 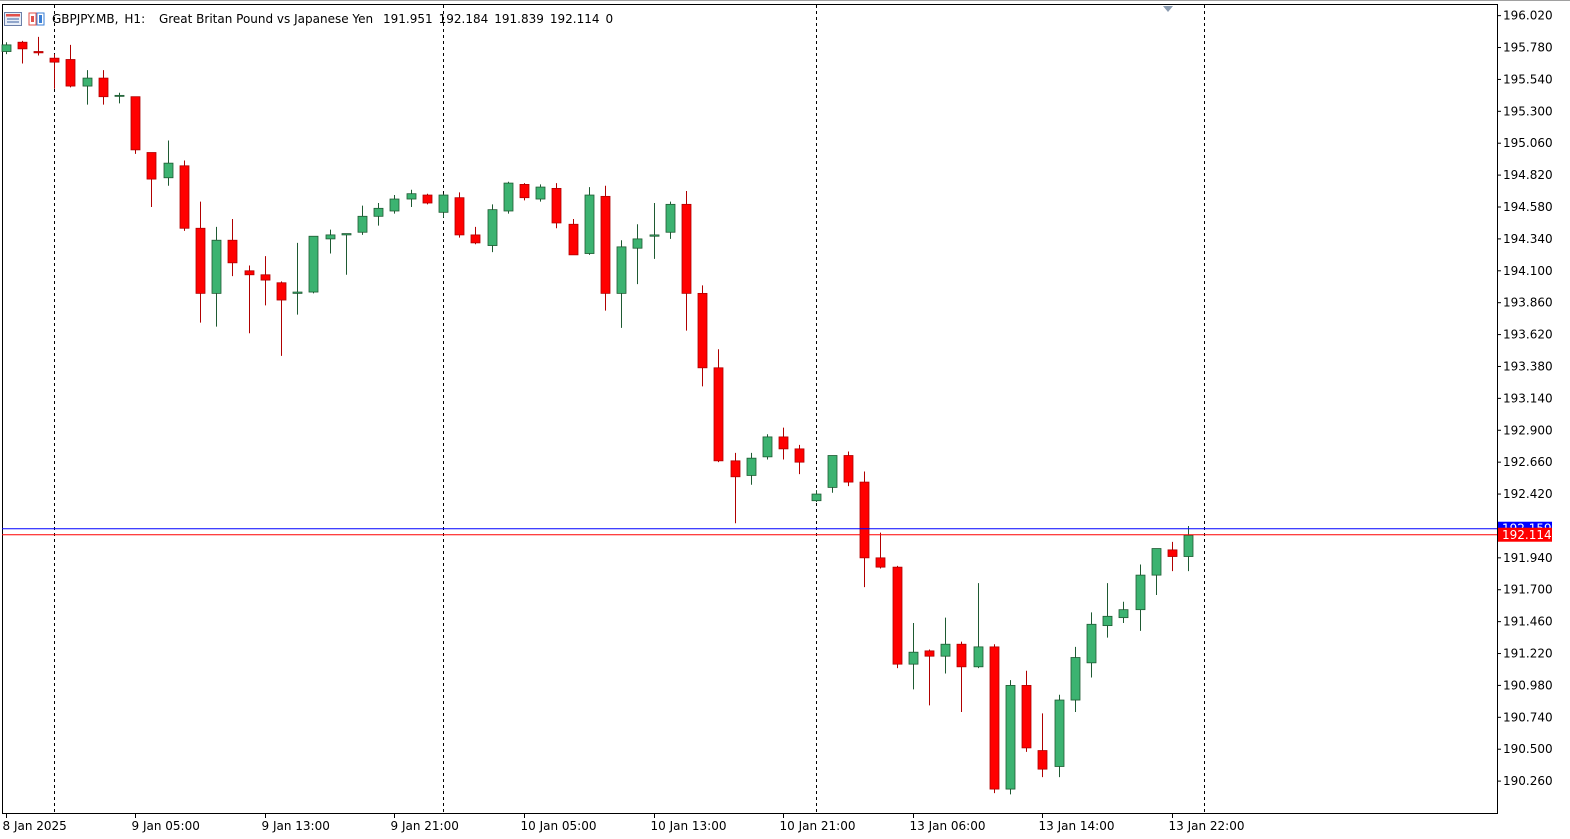 I want to click on price-tick-label: 191.700, so click(x=1528, y=590).